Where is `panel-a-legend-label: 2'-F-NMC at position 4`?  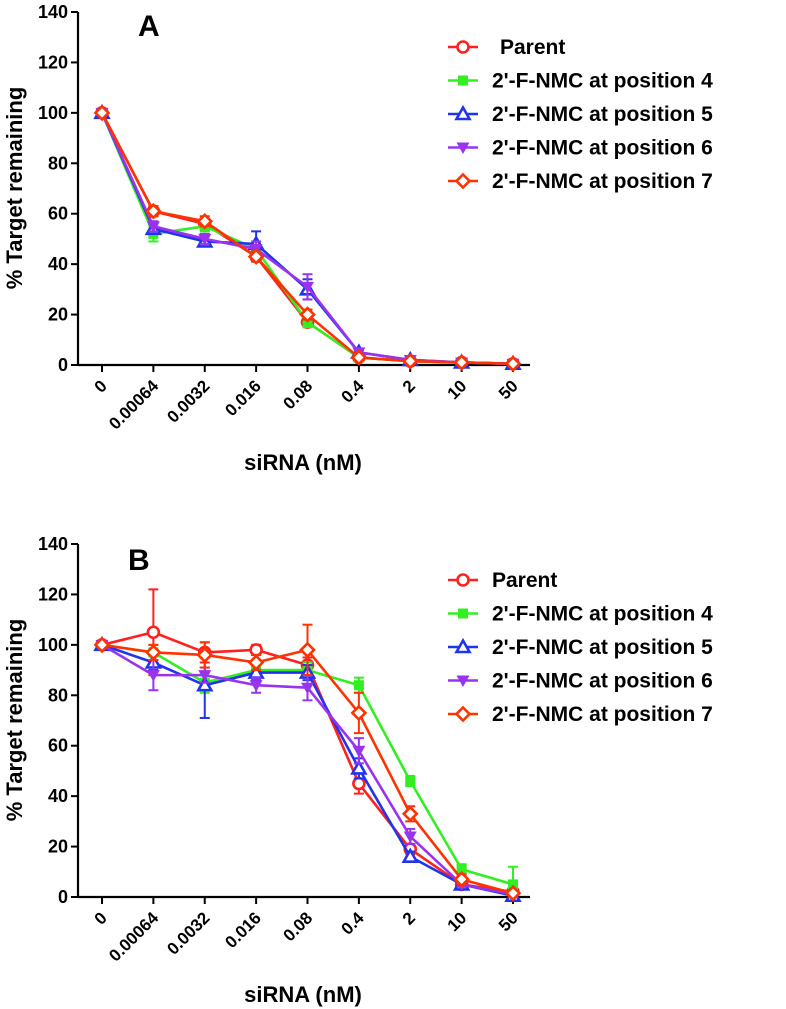
panel-a-legend-label: 2'-F-NMC at position 4 is located at coordinates (602, 81).